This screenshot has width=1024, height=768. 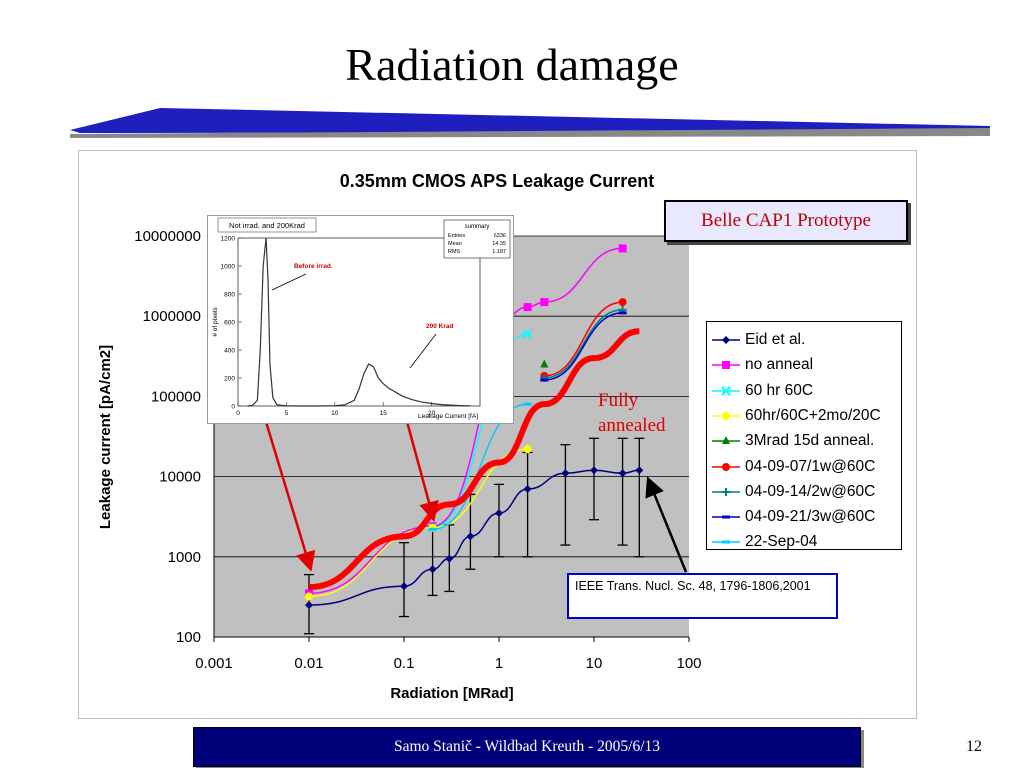 What do you see at coordinates (497, 181) in the screenshot?
I see `chart-title: 0.35mm CMOS APS Leakage Current` at bounding box center [497, 181].